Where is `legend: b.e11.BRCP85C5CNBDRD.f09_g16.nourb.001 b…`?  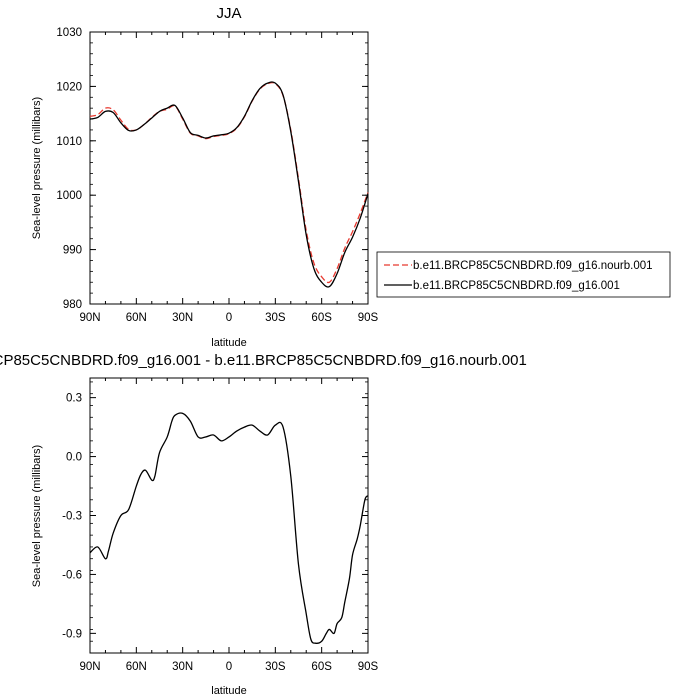 legend: b.e11.BRCP85C5CNBDRD.f09_g16.nourb.001 b… is located at coordinates (523, 274).